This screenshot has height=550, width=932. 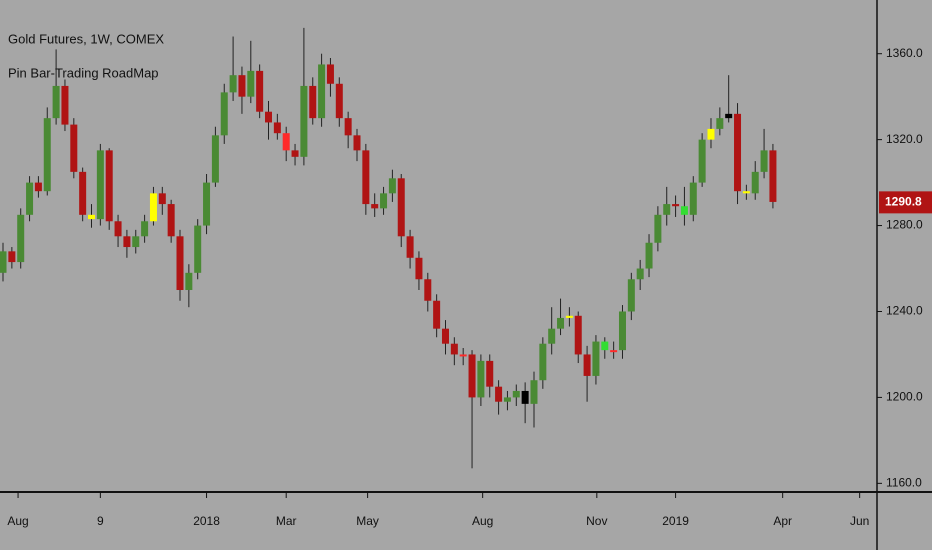 What do you see at coordinates (904, 53) in the screenshot?
I see `y-tick-label: 1360.0` at bounding box center [904, 53].